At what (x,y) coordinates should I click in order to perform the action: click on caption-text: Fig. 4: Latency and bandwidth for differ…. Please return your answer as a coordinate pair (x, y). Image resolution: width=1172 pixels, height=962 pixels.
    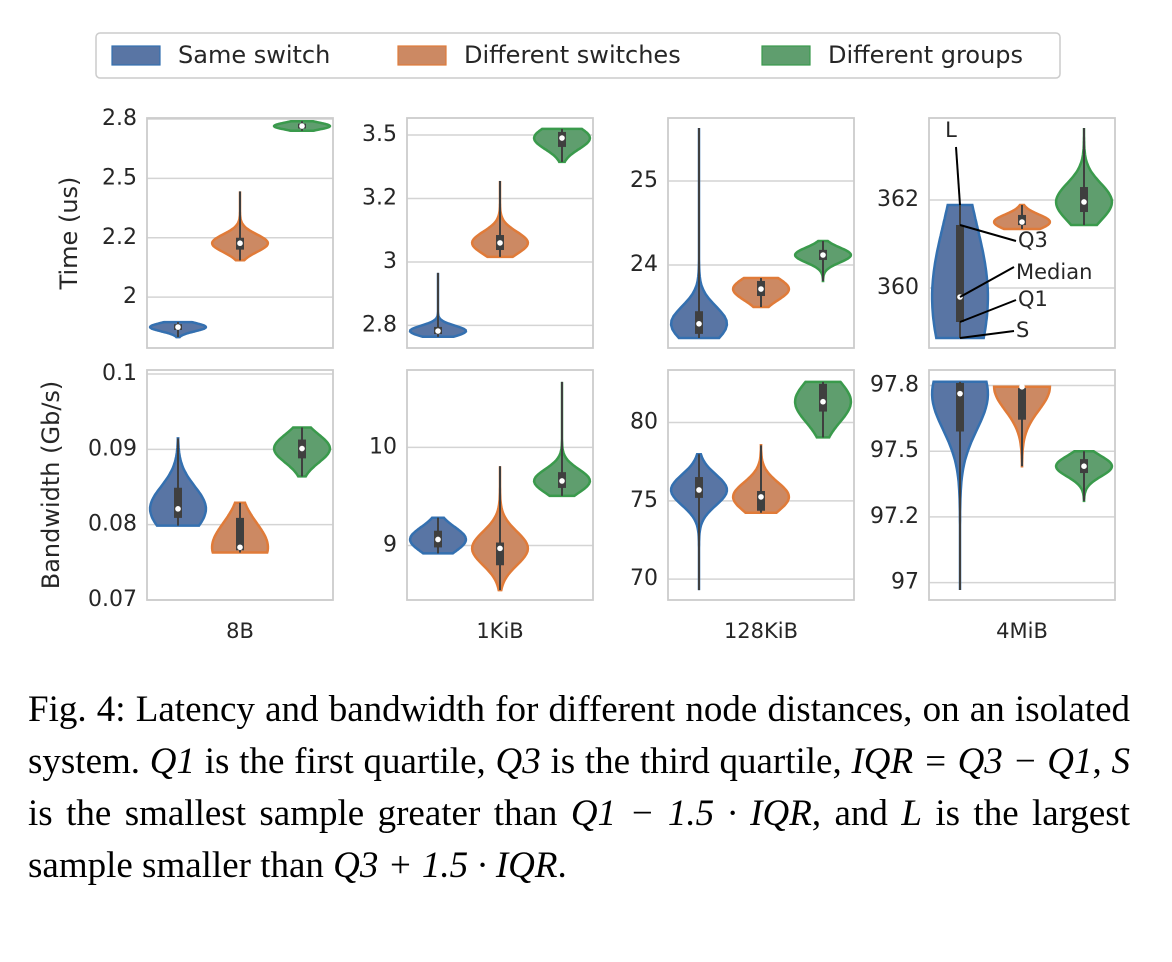
    Looking at the image, I should click on (579, 735).